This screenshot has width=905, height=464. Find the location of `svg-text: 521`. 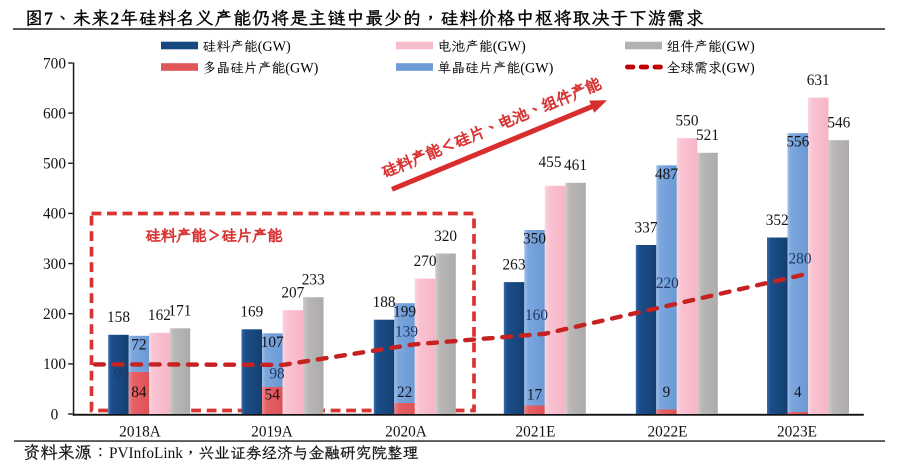

svg-text: 521 is located at coordinates (707, 135).